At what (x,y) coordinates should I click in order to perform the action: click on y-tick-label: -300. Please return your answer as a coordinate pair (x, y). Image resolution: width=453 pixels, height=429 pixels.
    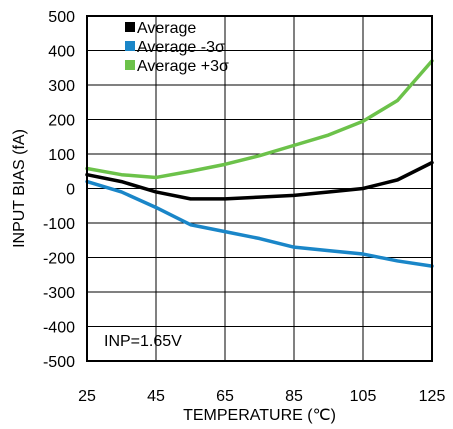
    Looking at the image, I should click on (59, 293).